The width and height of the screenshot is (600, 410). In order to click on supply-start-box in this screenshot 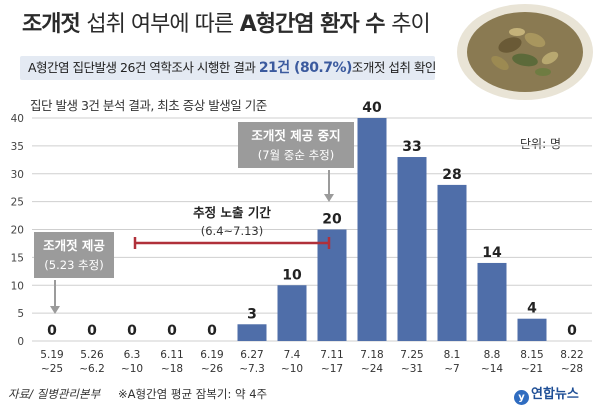, I will do `click(74, 255)`.